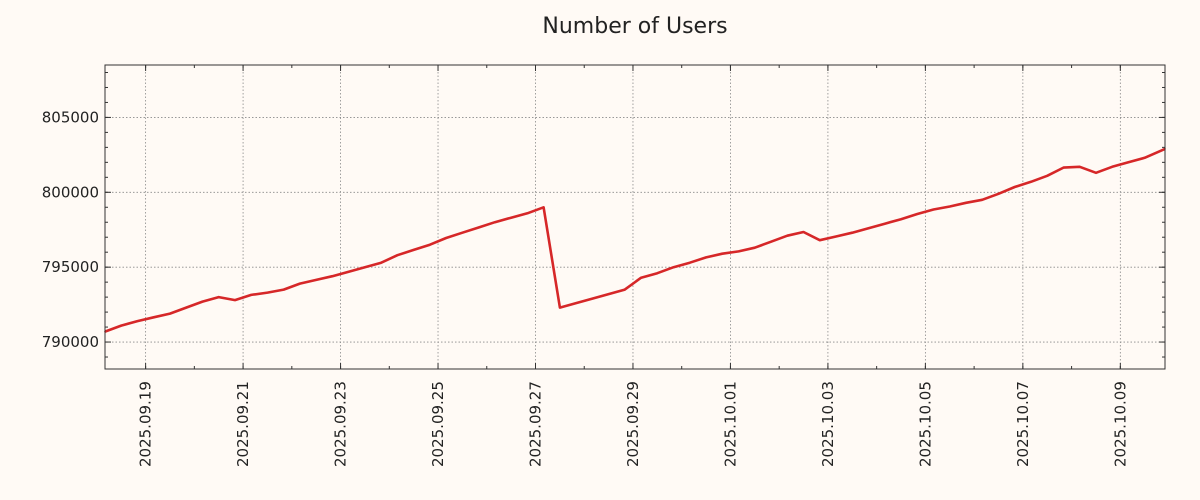  What do you see at coordinates (70, 342) in the screenshot?
I see `y-tick-label: 790000` at bounding box center [70, 342].